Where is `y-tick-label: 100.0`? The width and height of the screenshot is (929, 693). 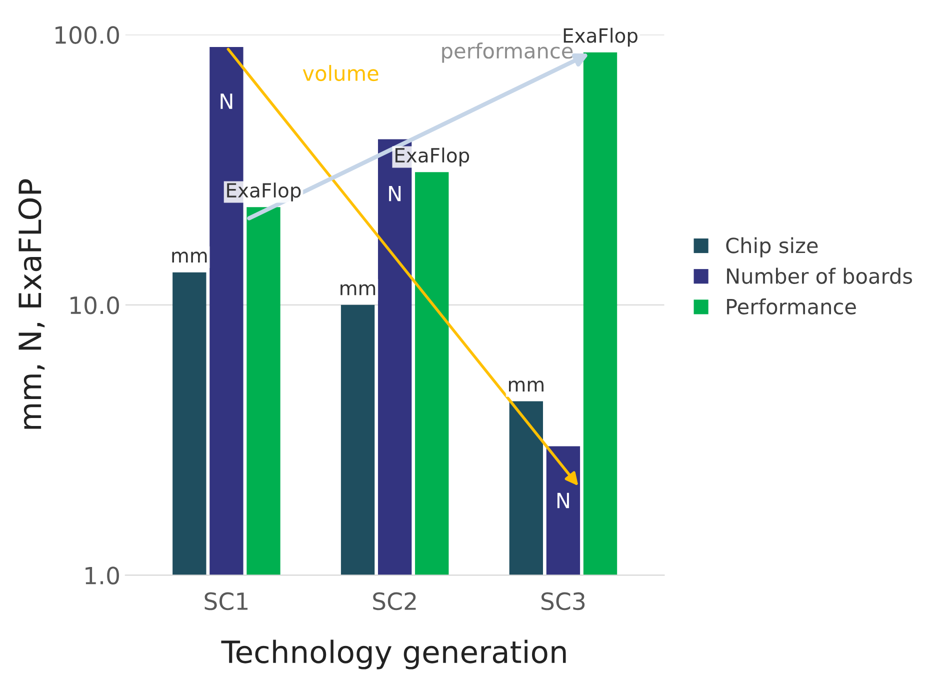 y-tick-label: 100.0 is located at coordinates (87, 35).